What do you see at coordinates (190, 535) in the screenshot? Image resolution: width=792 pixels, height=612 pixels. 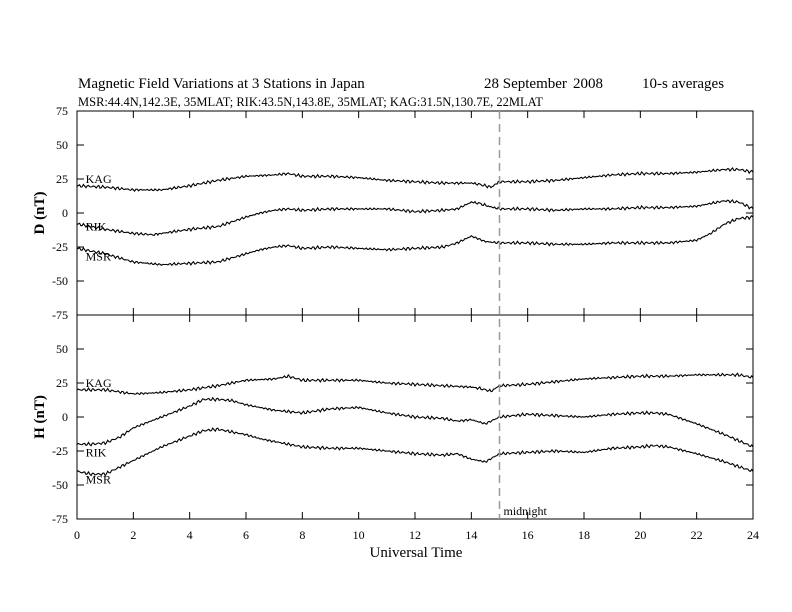 I see `x-tick-label: 4` at bounding box center [190, 535].